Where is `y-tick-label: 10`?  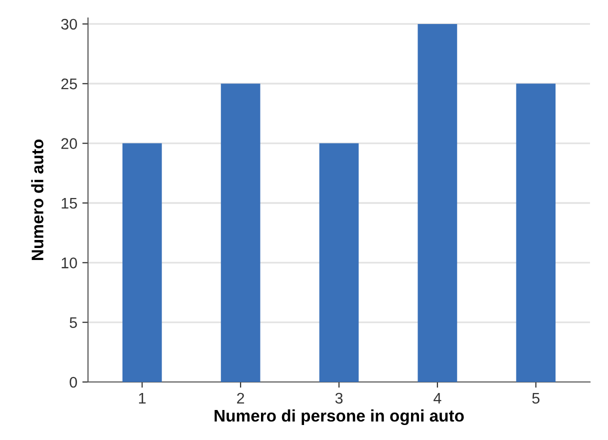
y-tick-label: 10 is located at coordinates (69, 263).